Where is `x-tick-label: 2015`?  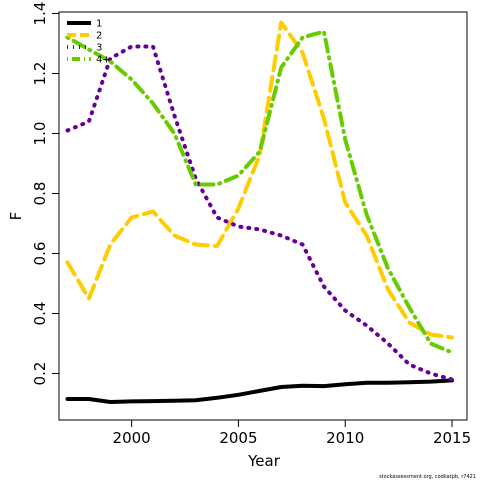 x-tick-label: 2015 is located at coordinates (452, 438).